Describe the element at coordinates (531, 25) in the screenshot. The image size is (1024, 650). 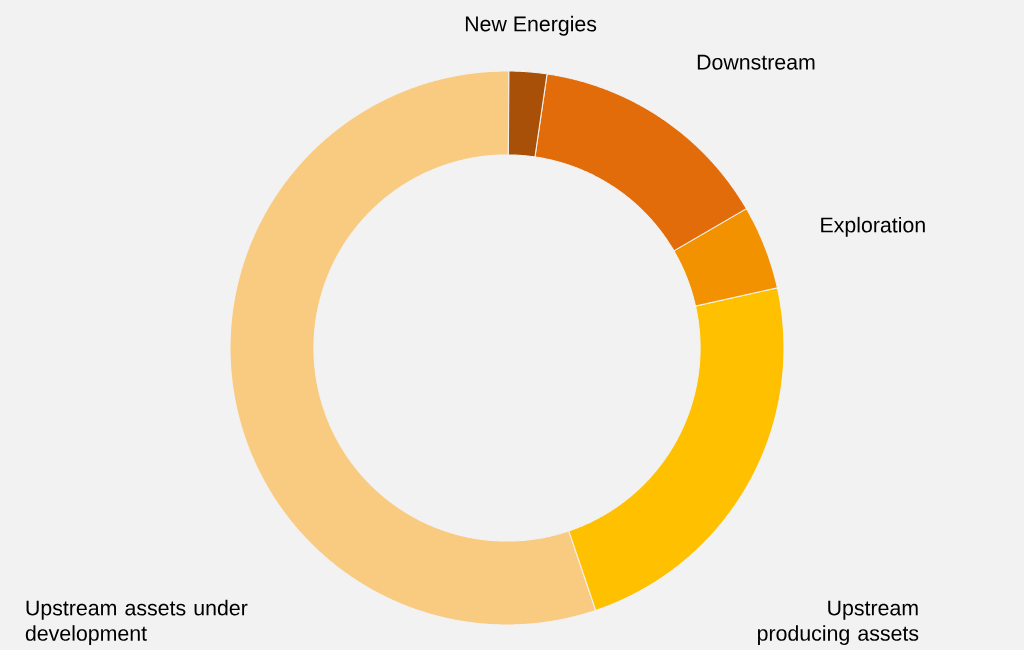
I see `slice-label: New Energies` at that location.